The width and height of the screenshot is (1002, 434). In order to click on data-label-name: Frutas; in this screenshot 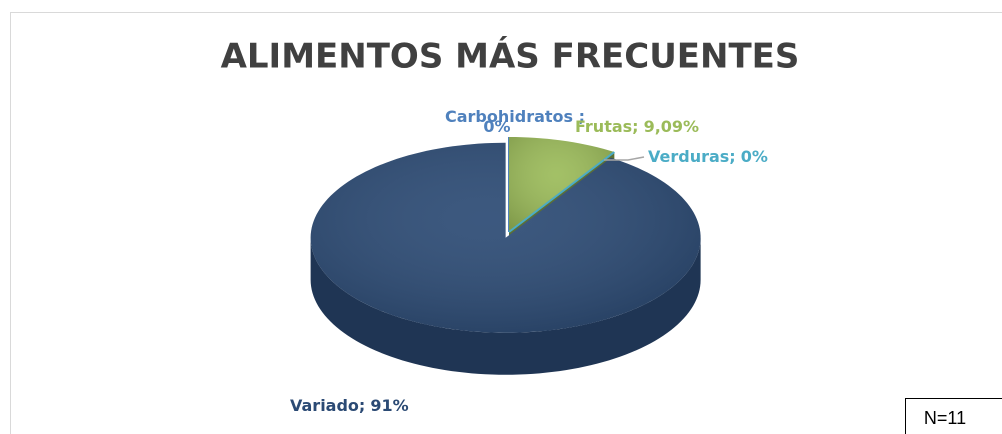, I will do `click(607, 126)`.